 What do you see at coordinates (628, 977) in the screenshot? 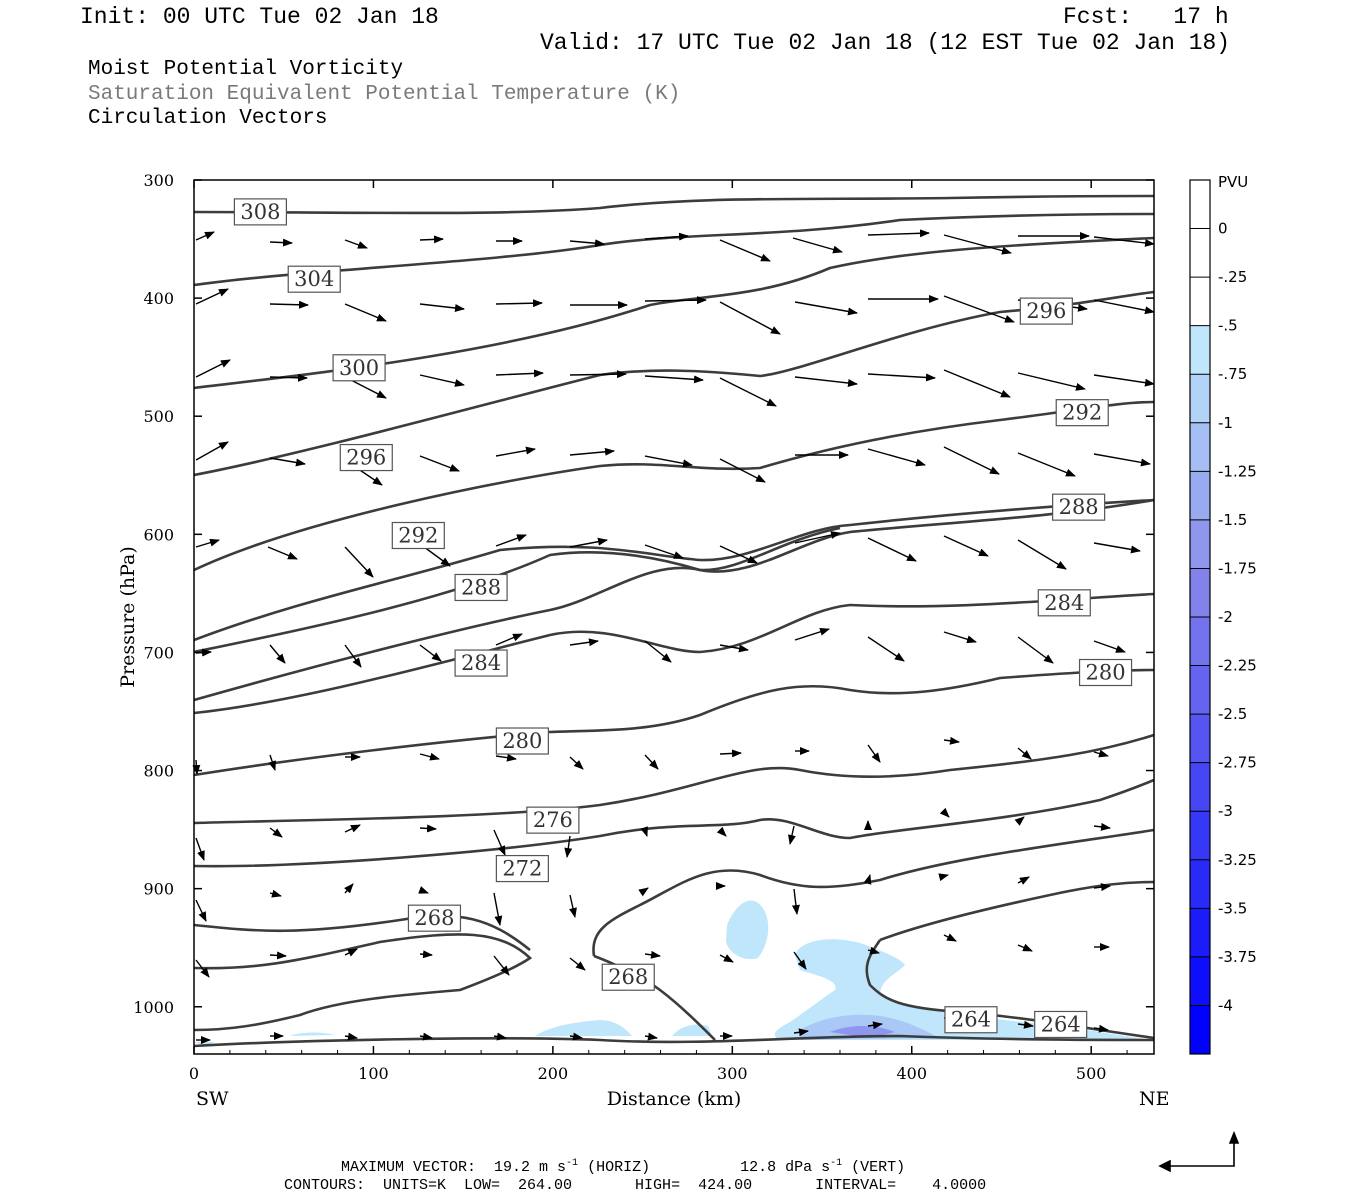
I see `contour-label: 268` at bounding box center [628, 977].